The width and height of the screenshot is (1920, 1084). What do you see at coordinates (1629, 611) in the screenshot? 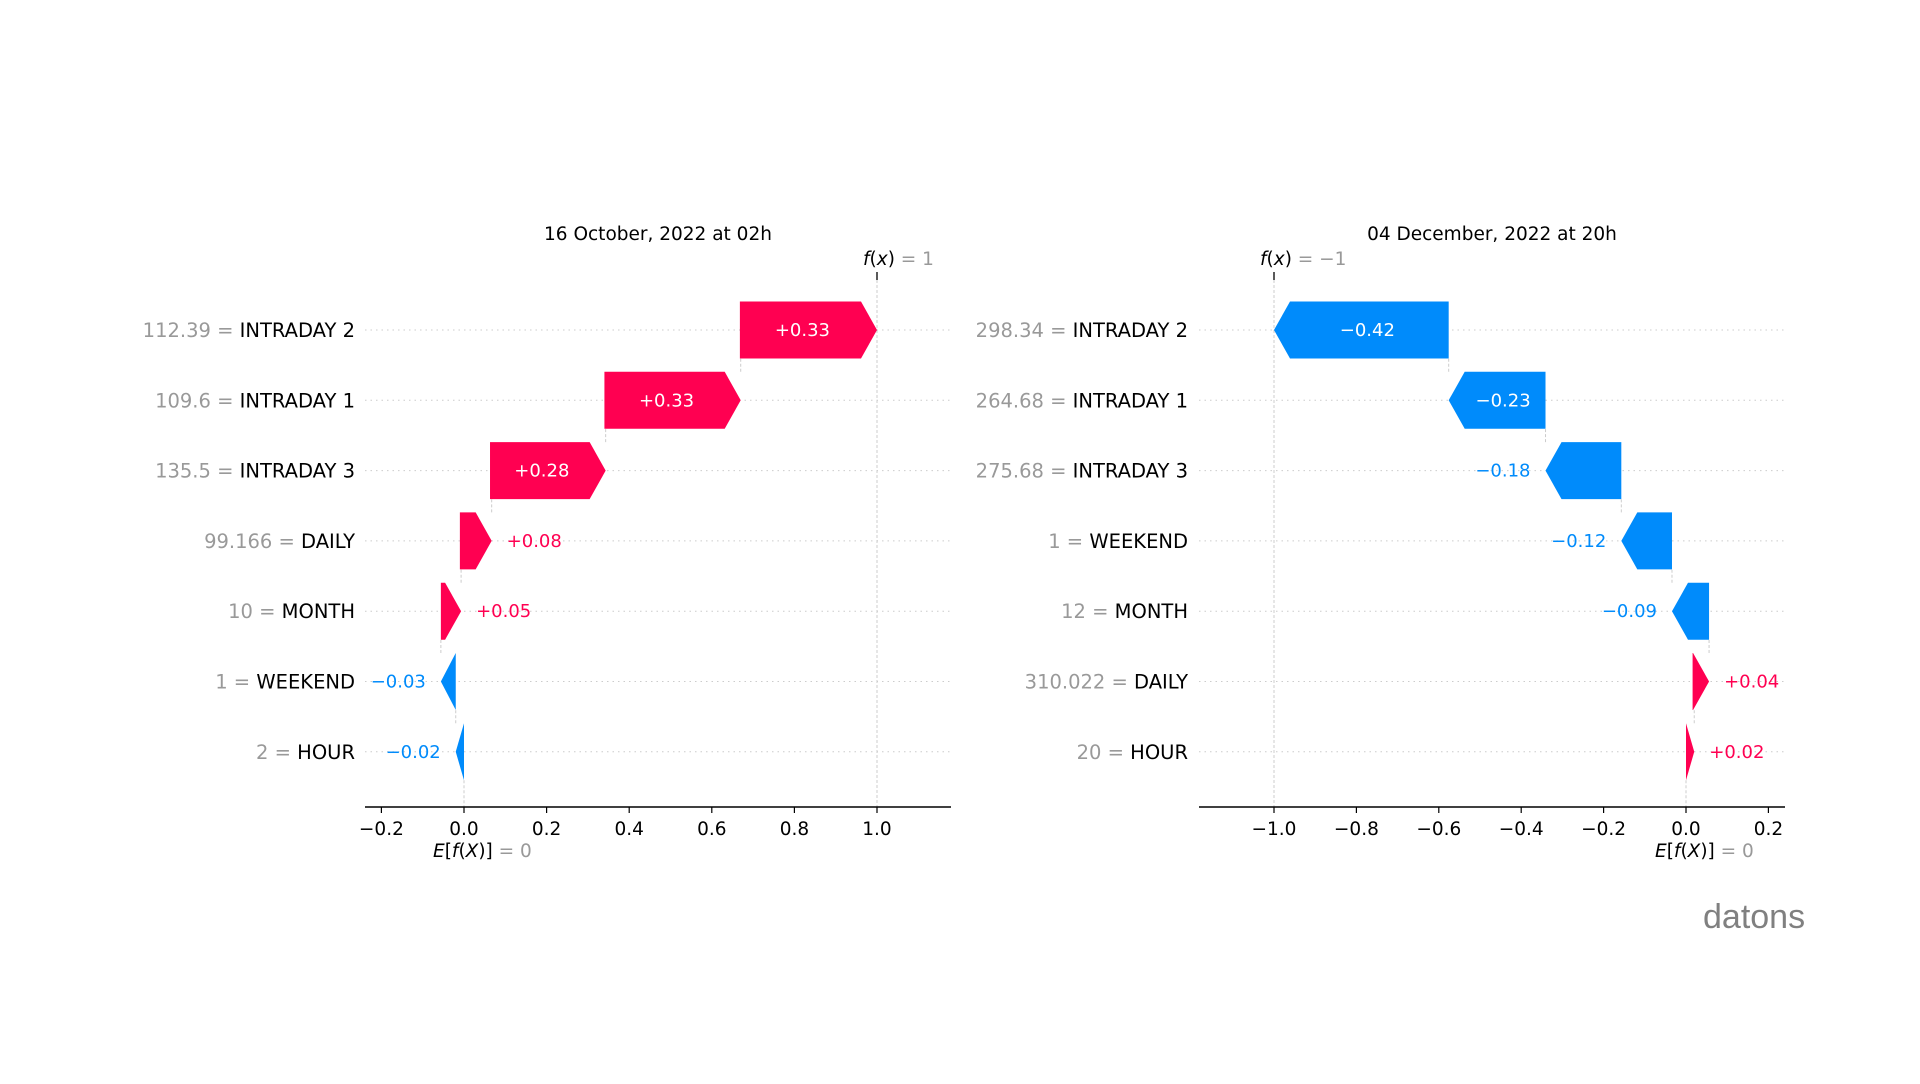
I see `shap-value-label: −0.09` at bounding box center [1629, 611].